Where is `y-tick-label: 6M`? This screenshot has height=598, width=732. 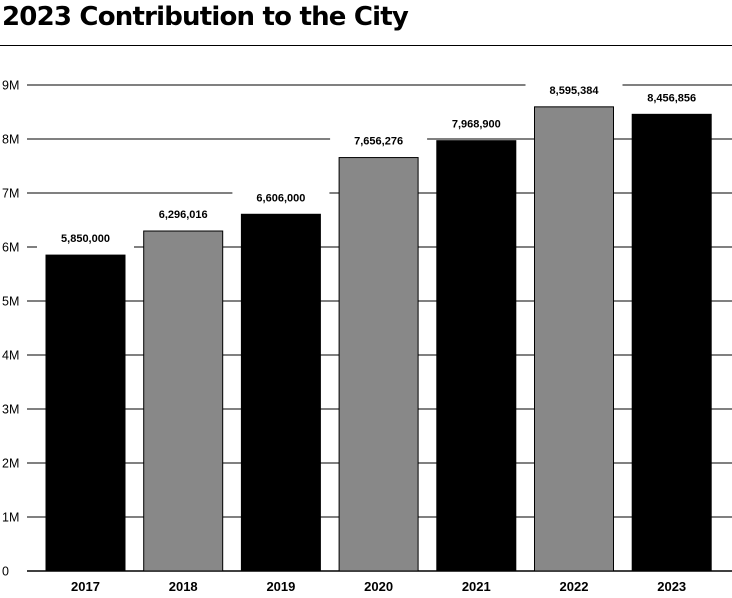
y-tick-label: 6M is located at coordinates (10, 248).